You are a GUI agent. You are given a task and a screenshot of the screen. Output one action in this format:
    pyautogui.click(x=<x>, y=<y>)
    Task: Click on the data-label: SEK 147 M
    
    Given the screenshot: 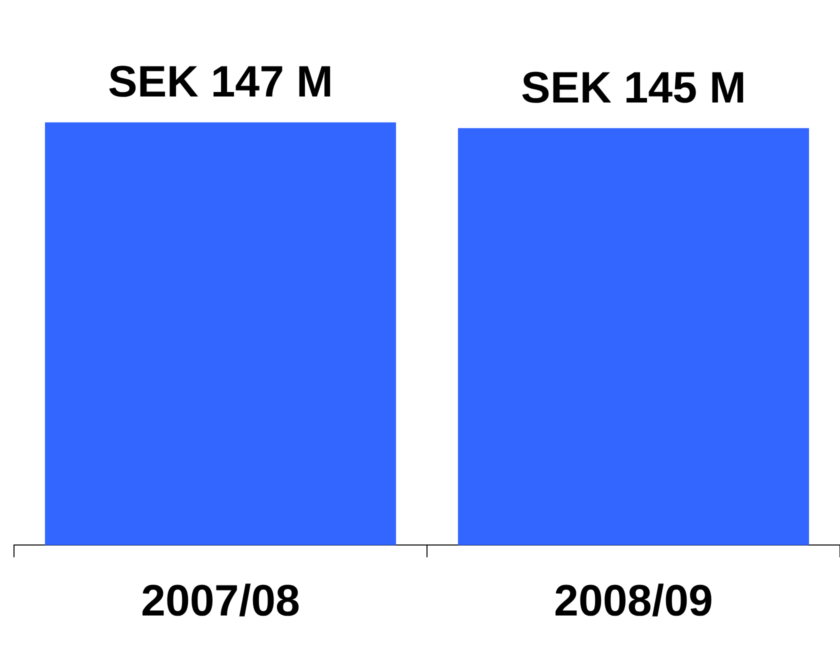 What is the action you would take?
    pyautogui.click(x=220, y=82)
    